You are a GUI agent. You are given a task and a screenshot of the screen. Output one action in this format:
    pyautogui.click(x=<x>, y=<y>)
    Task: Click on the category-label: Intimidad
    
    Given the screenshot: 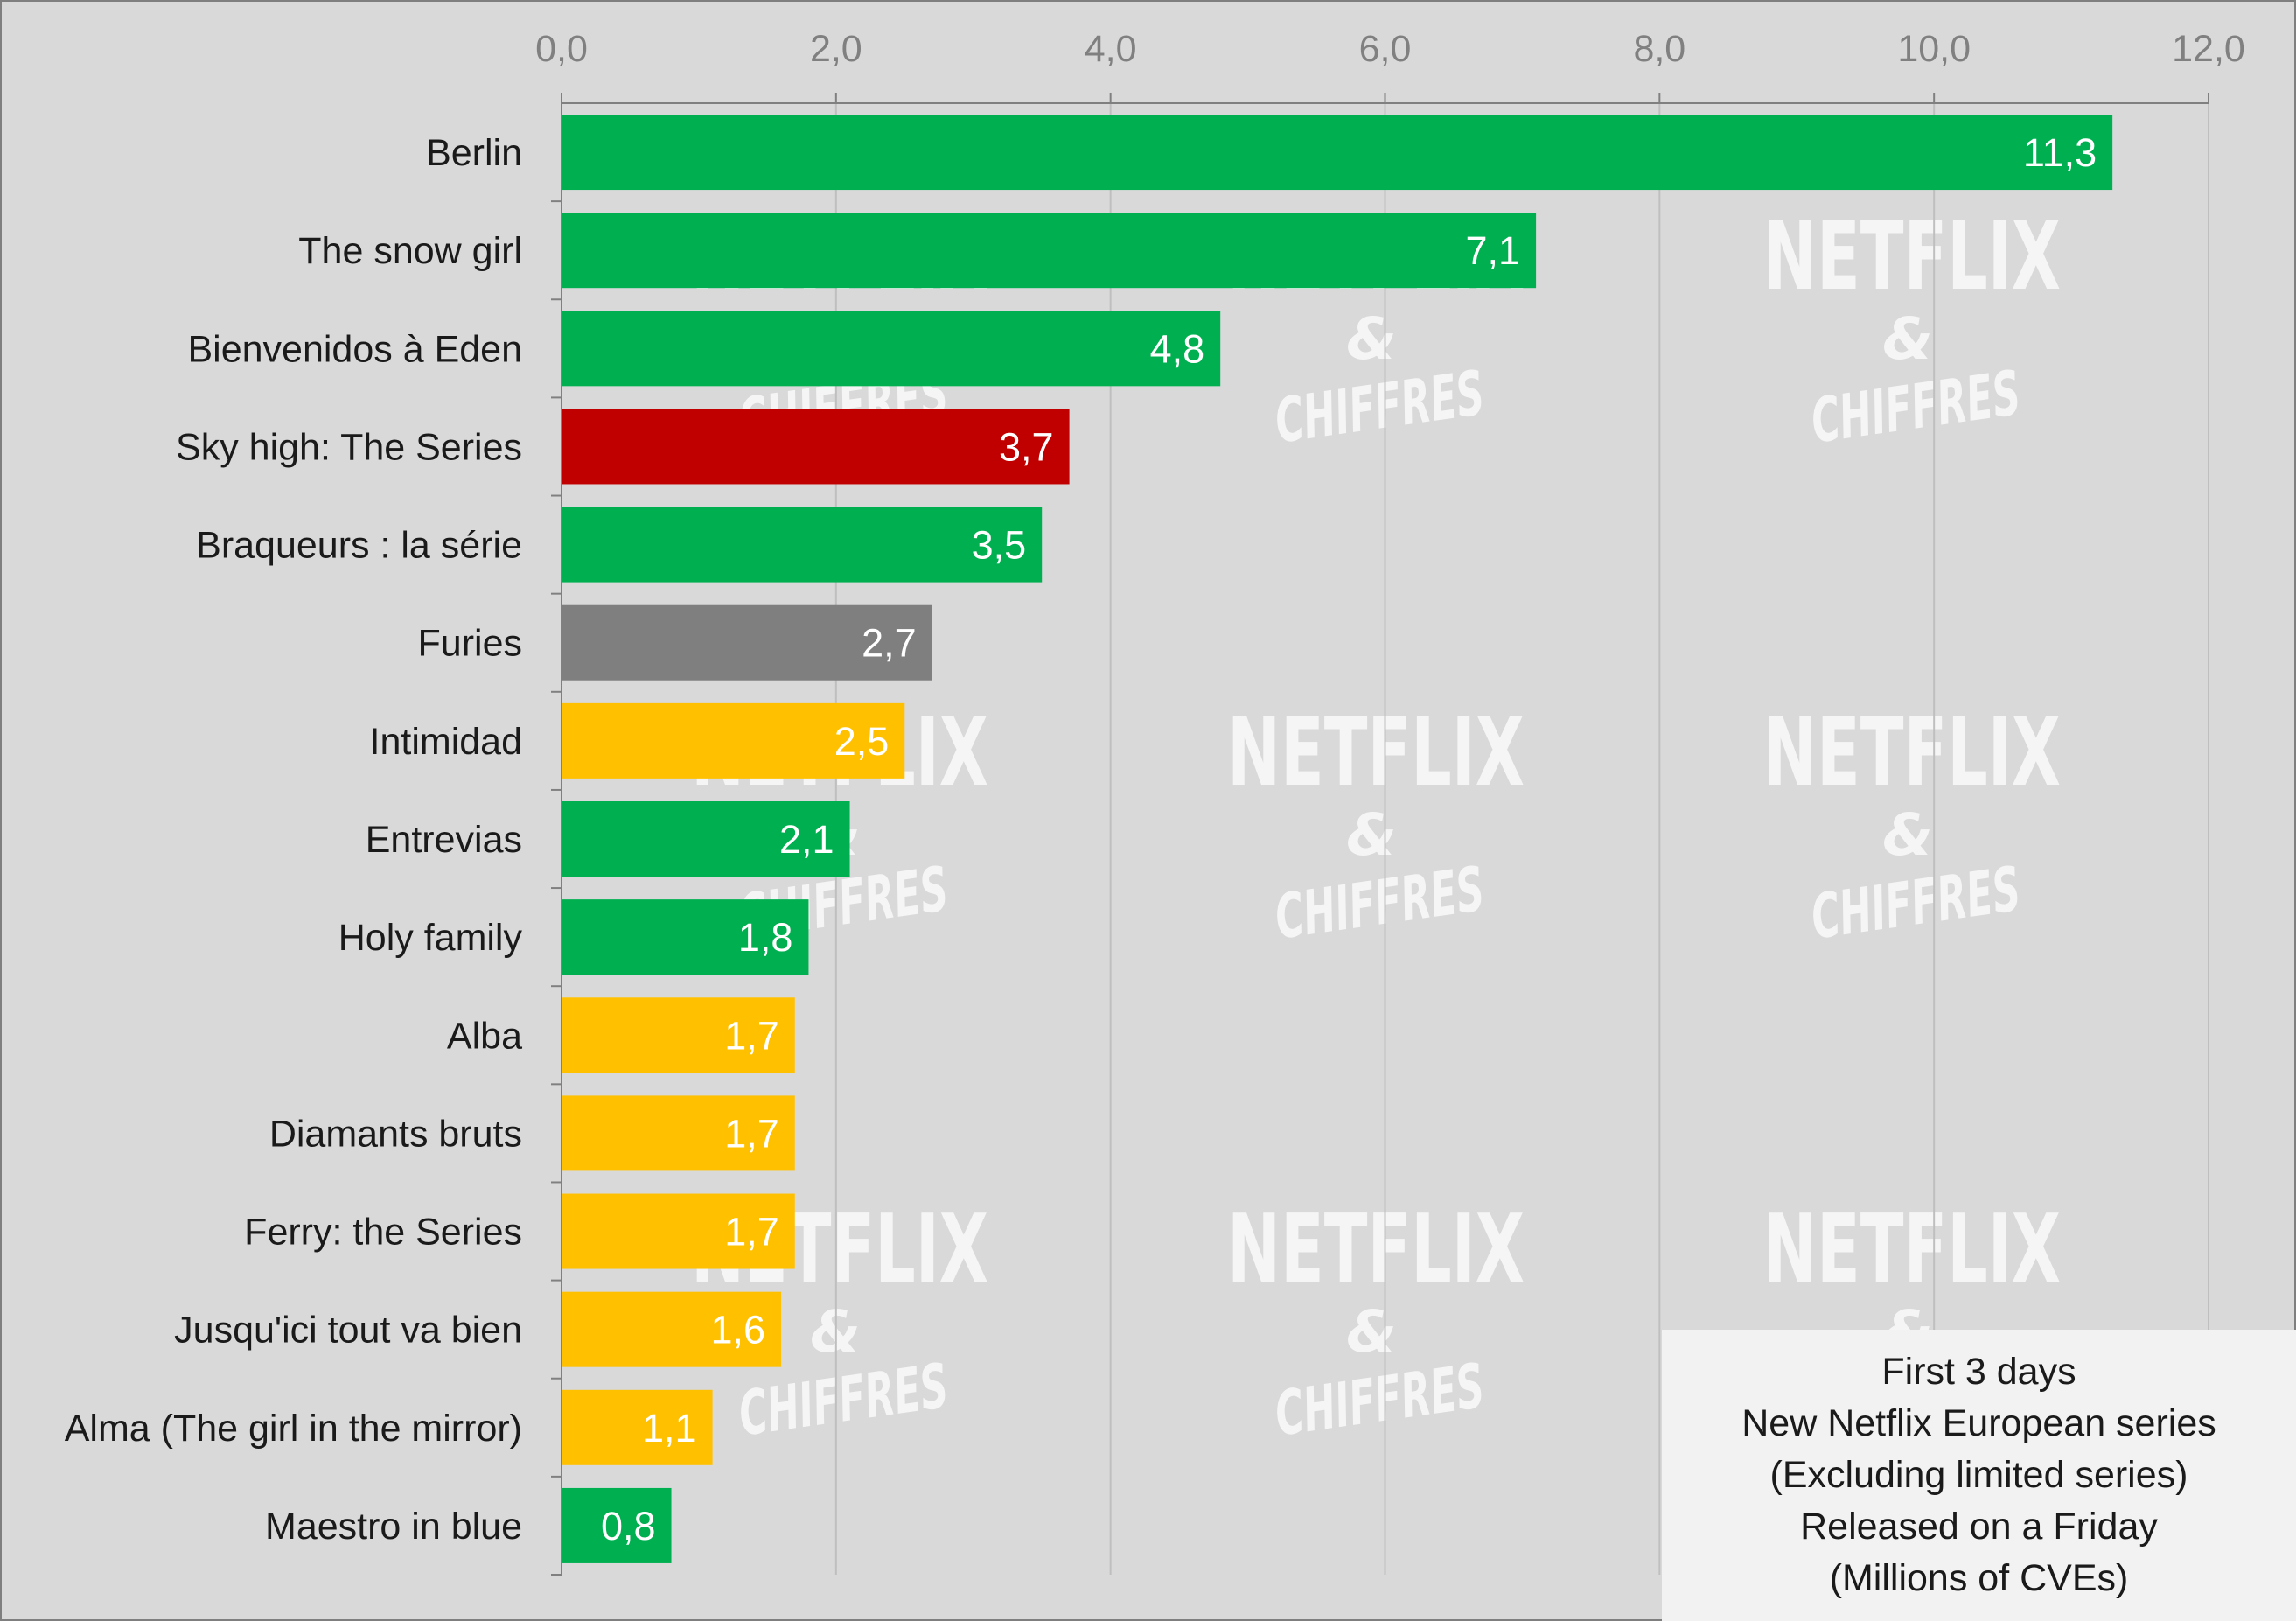 What is the action you would take?
    pyautogui.click(x=446, y=742)
    